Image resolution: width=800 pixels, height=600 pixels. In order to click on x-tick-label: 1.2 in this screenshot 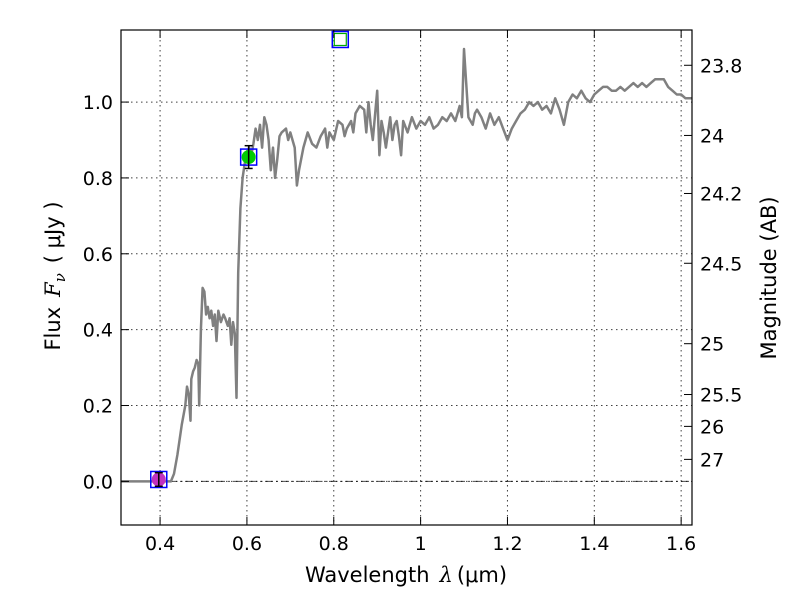, I will do `click(507, 544)`.